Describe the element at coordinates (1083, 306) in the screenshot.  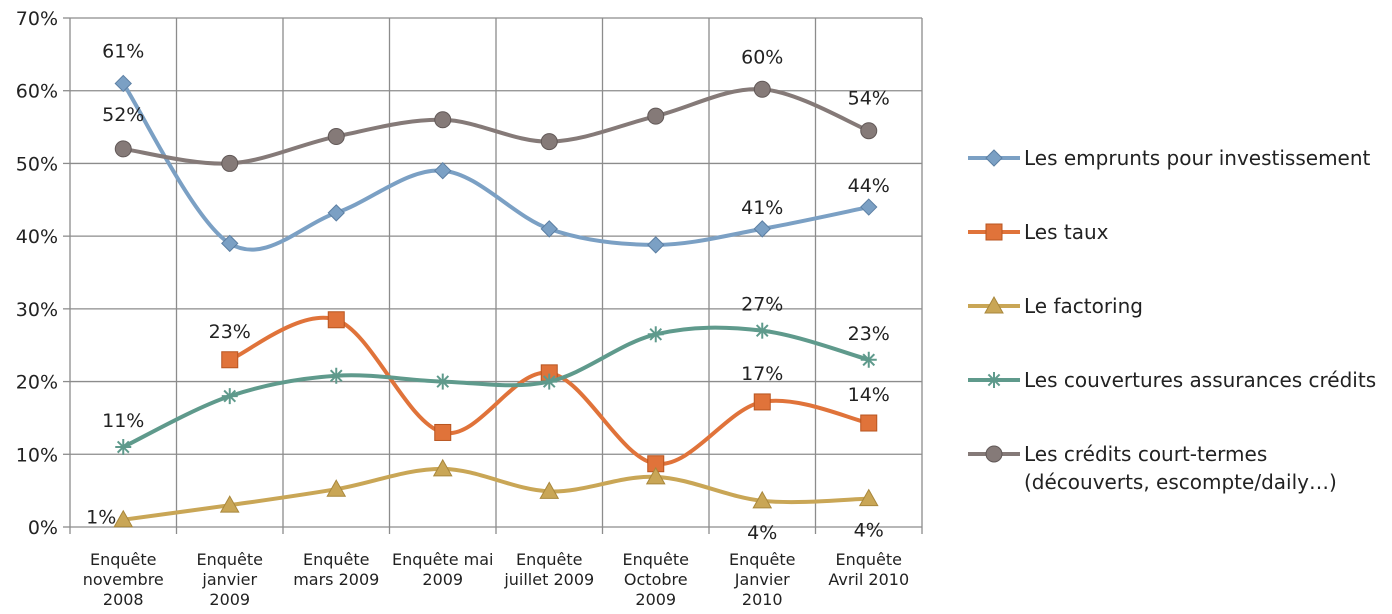
I see `legend-label: Le factoring` at that location.